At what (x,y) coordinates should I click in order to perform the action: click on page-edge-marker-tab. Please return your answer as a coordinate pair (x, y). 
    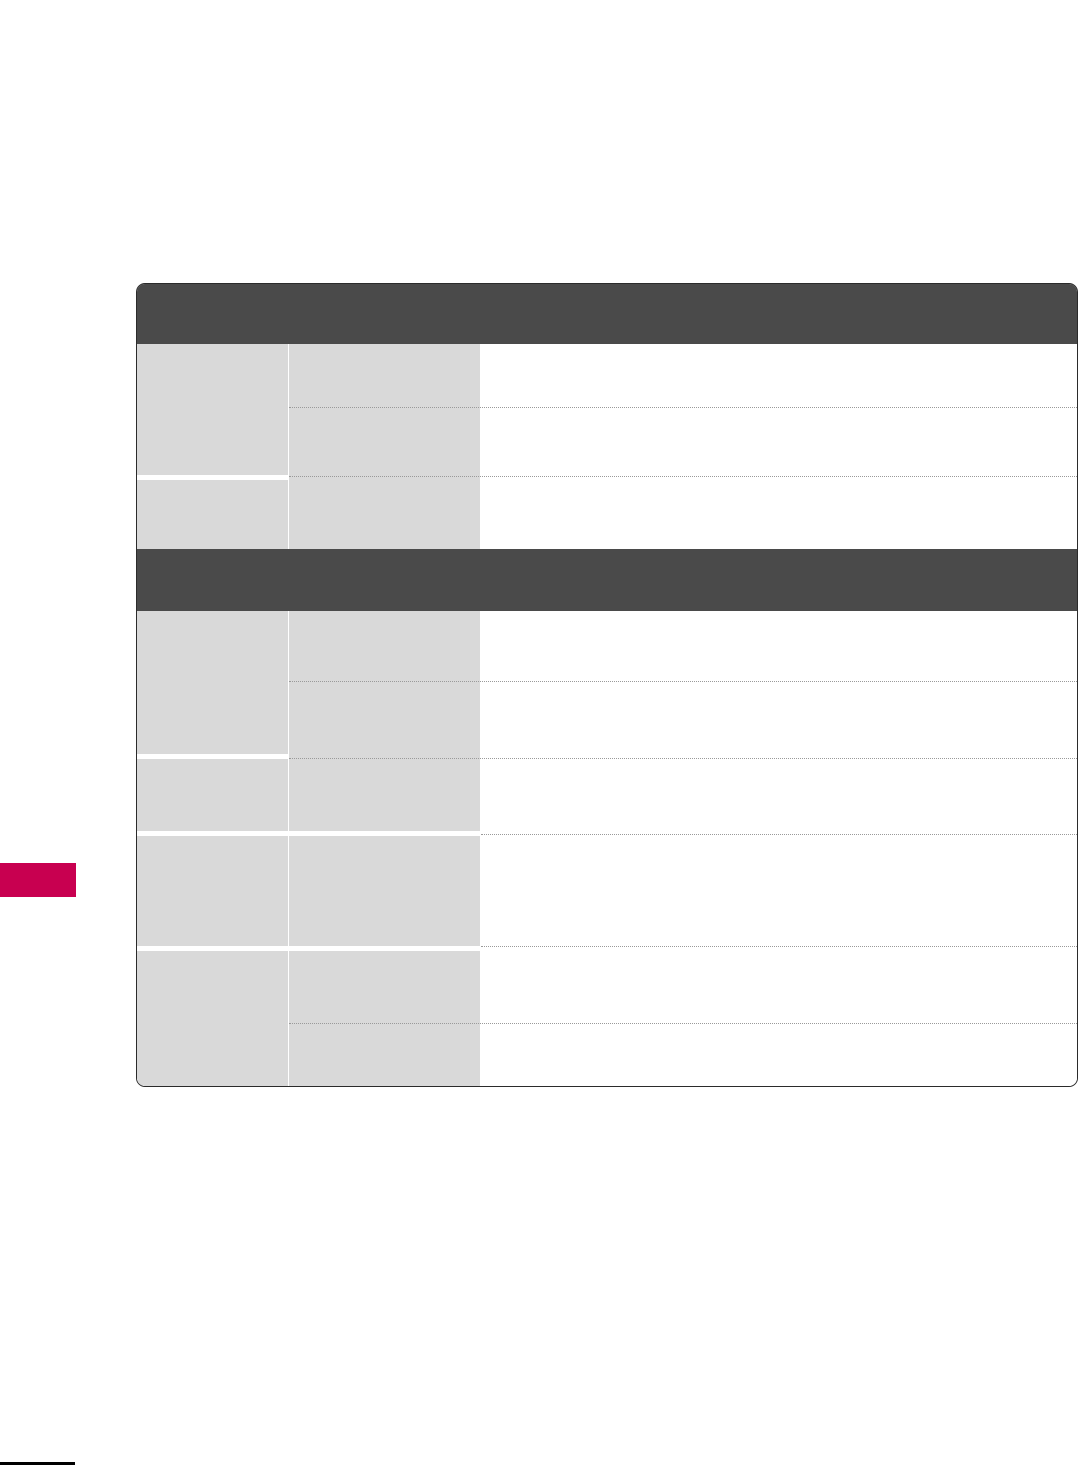
    Looking at the image, I should click on (38, 880).